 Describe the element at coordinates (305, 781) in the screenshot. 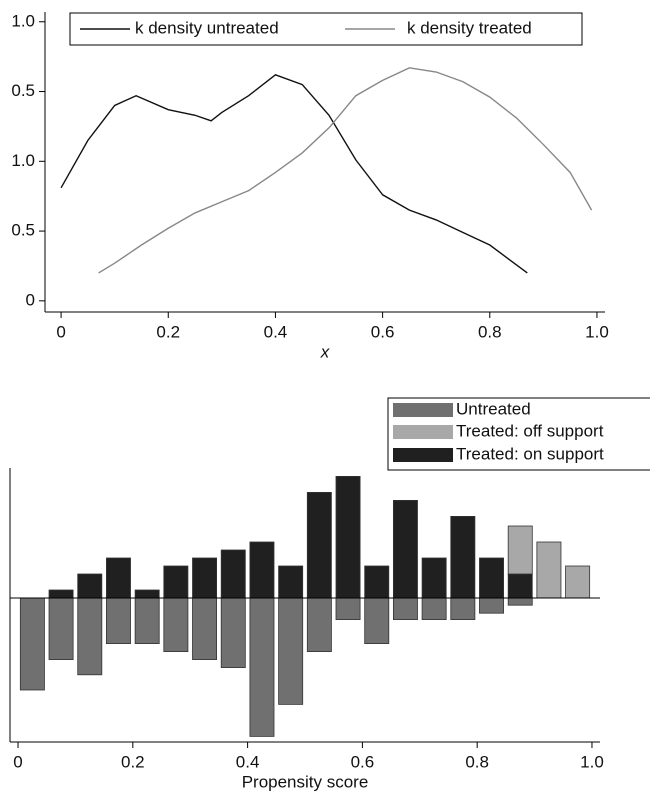

I see `x-axis-label: Propensity score` at that location.